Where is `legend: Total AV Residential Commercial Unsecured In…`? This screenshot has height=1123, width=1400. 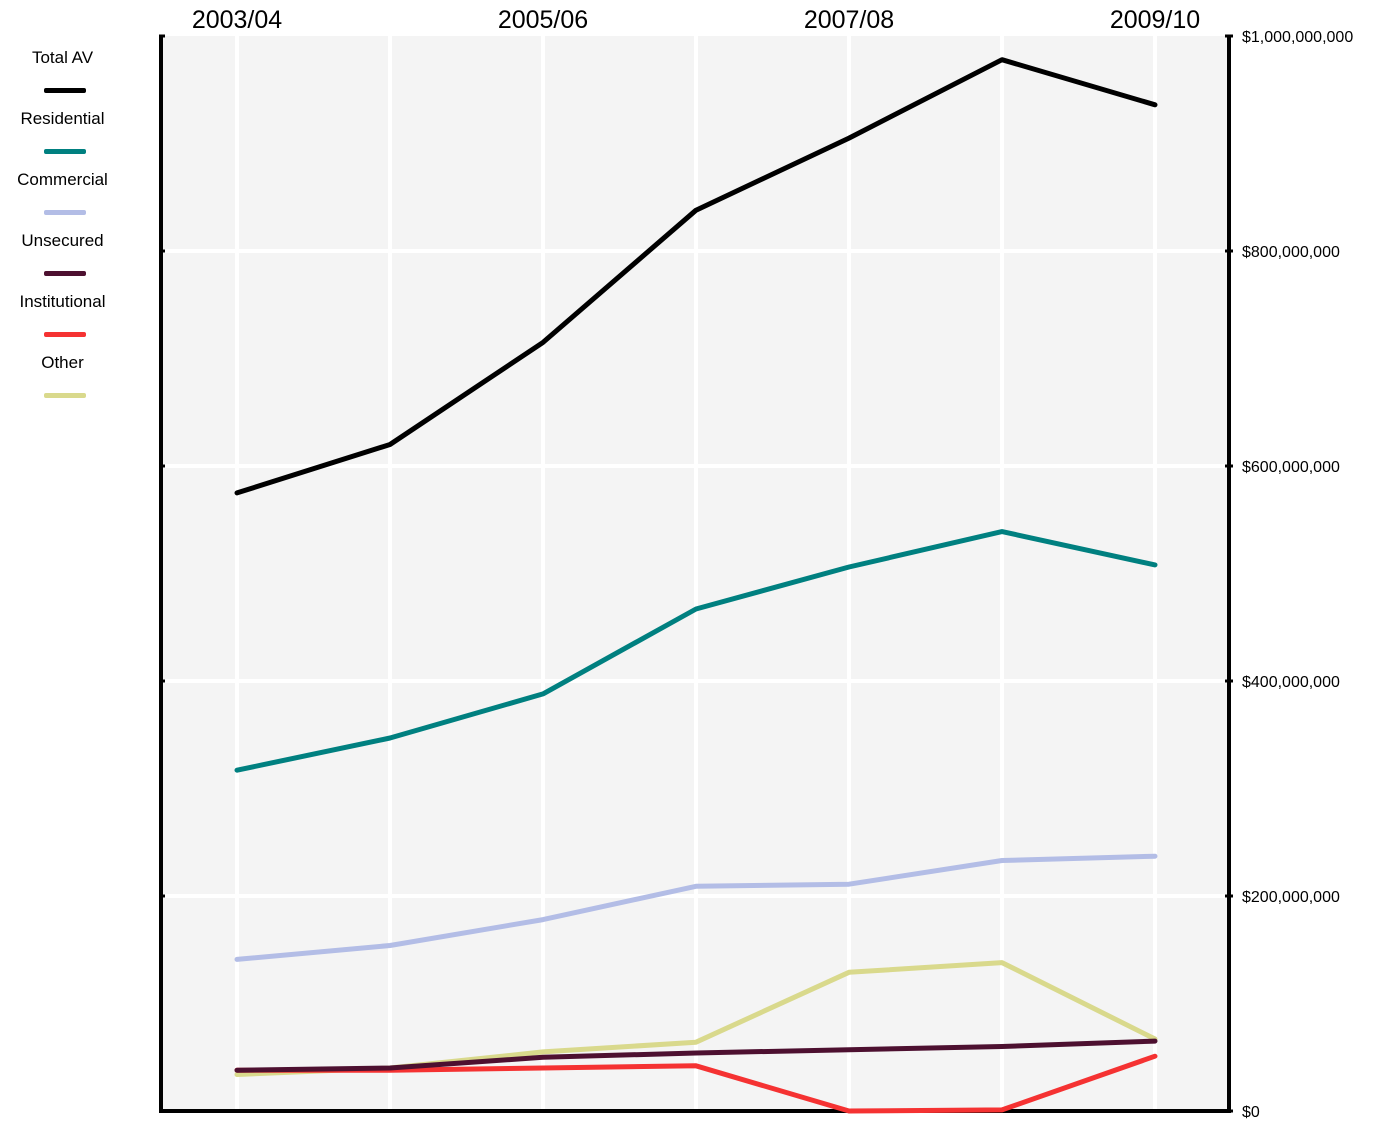
legend: Total AV Residential Commercial Unsecured In… is located at coordinates (65, 231).